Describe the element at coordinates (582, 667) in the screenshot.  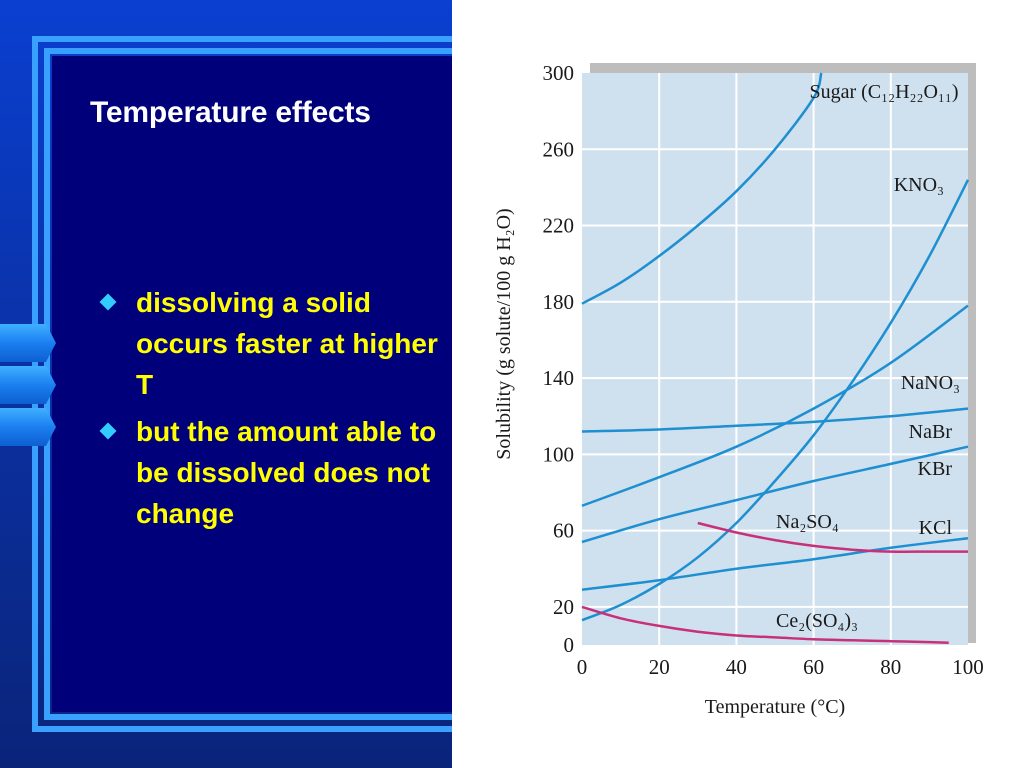
I see `x-tick-label: 0` at that location.